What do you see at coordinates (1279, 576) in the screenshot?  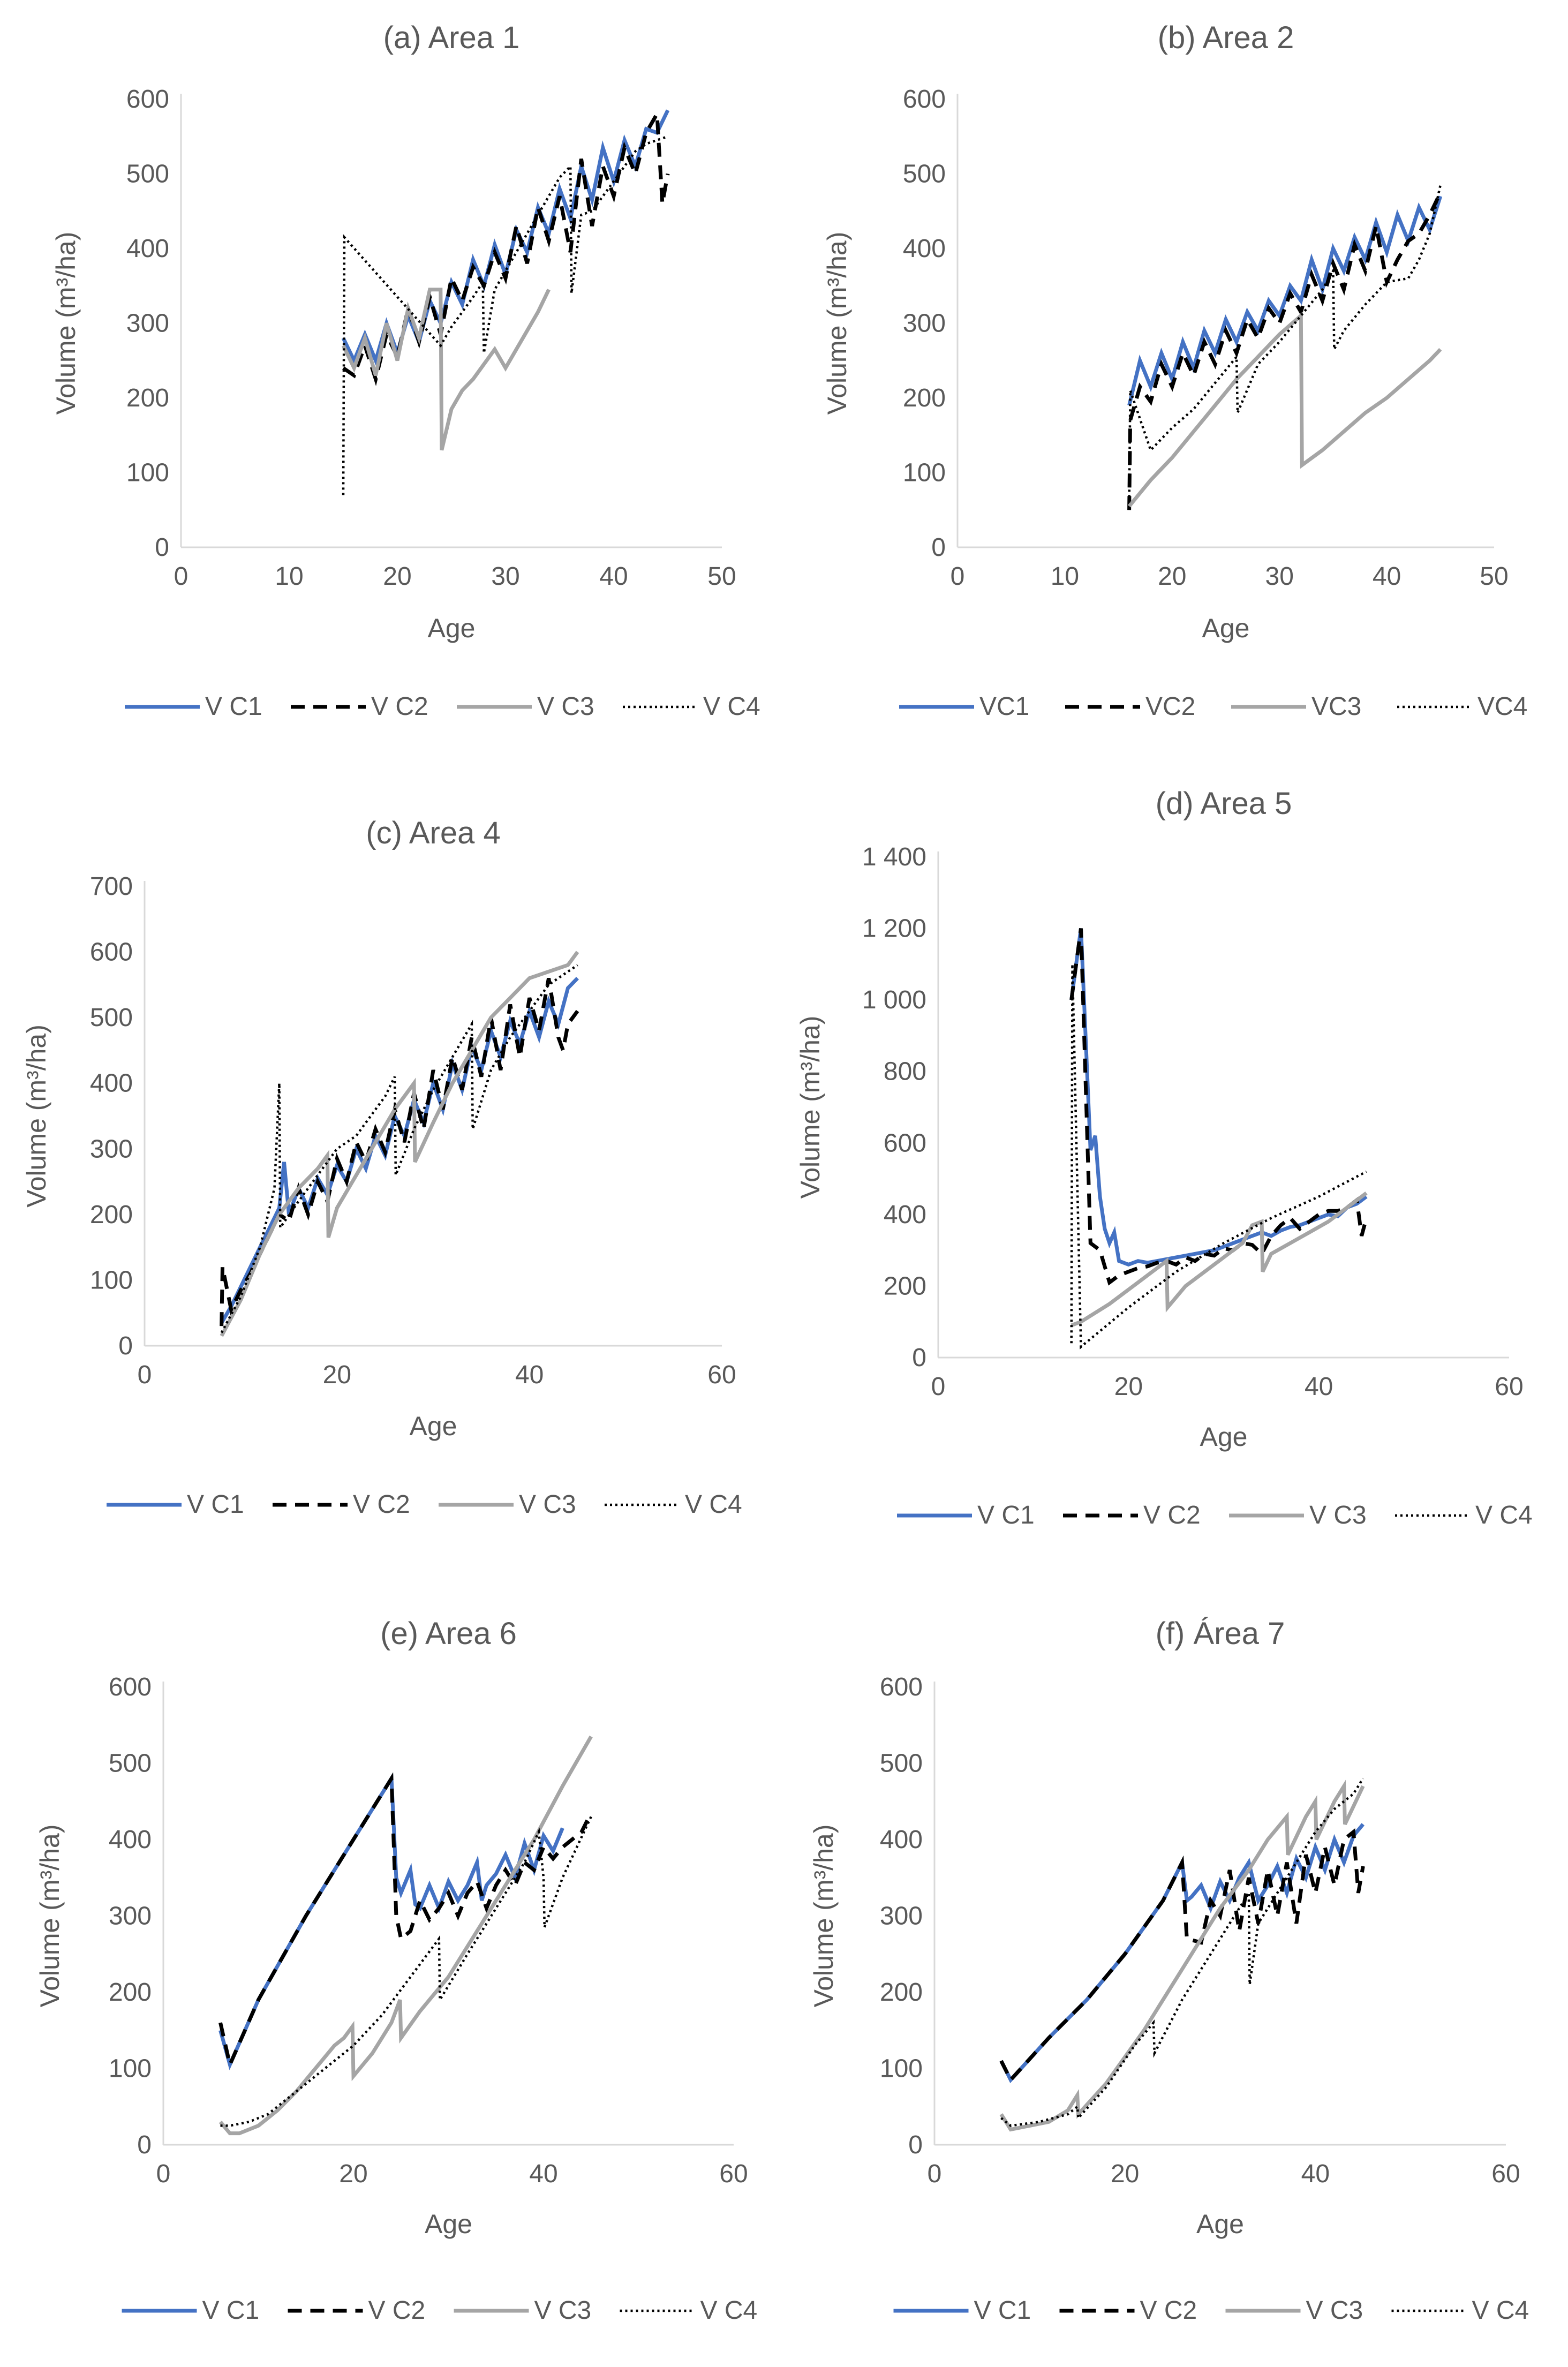 I see `x-tick-label: 30` at bounding box center [1279, 576].